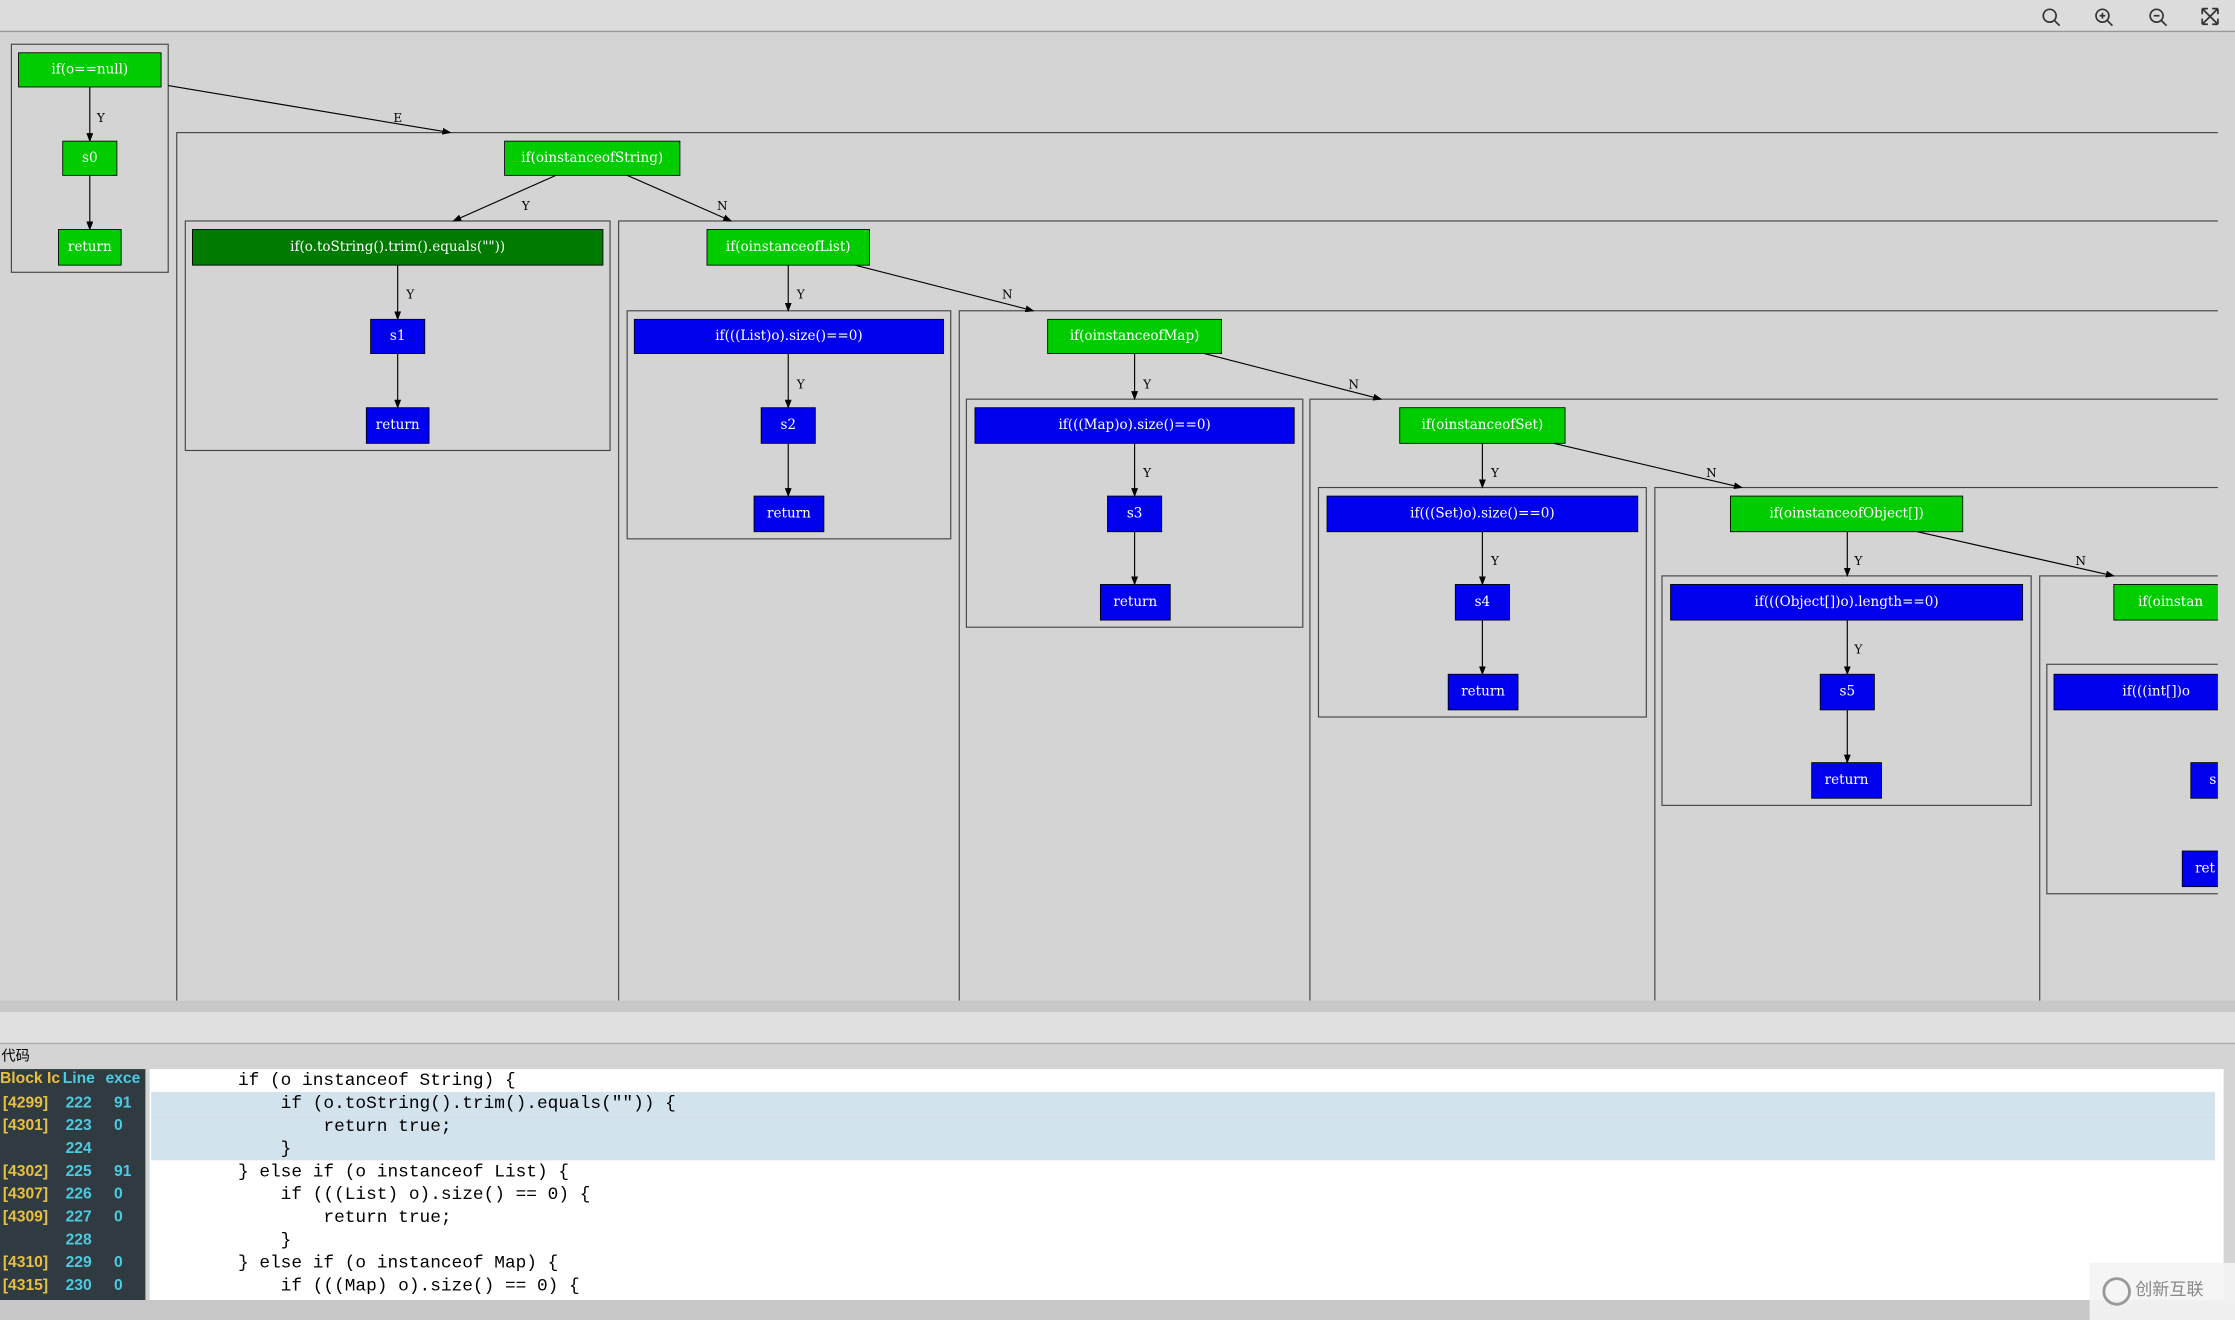  What do you see at coordinates (30, 1078) in the screenshot?
I see `column-header: Block Ic` at bounding box center [30, 1078].